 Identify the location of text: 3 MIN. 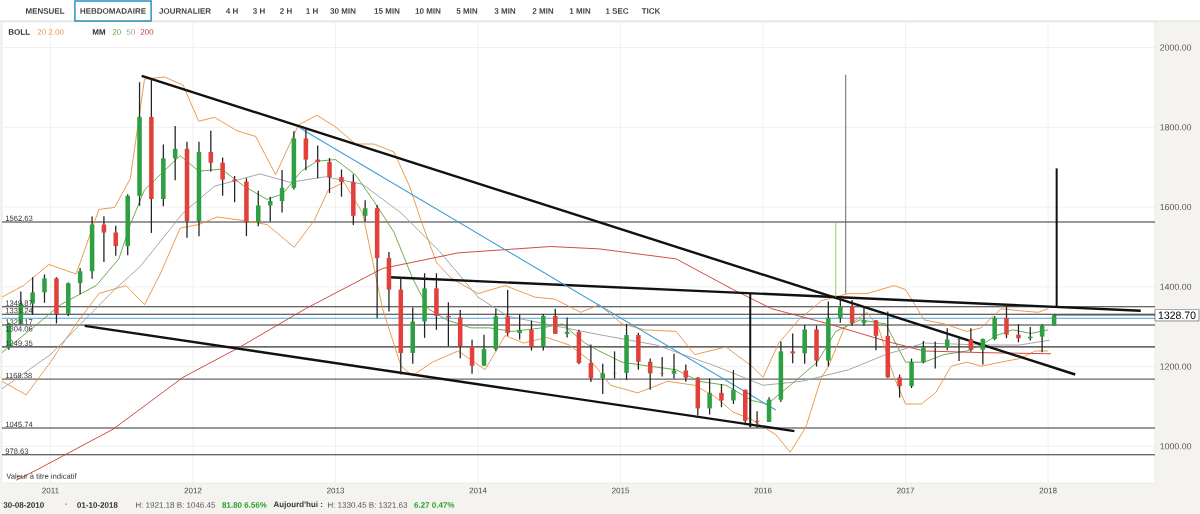
(505, 11).